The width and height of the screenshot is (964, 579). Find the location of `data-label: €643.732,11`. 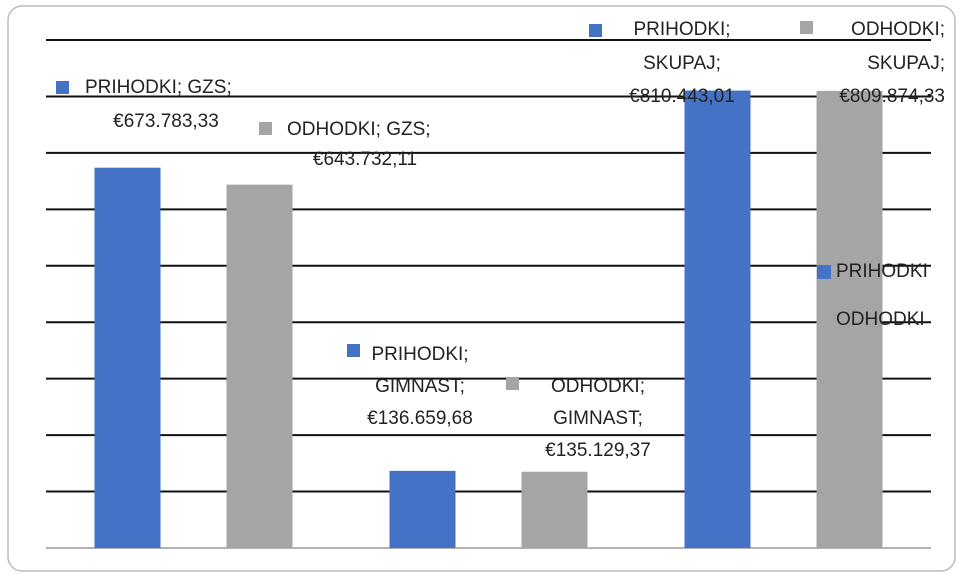

data-label: €643.732,11 is located at coordinates (365, 159).